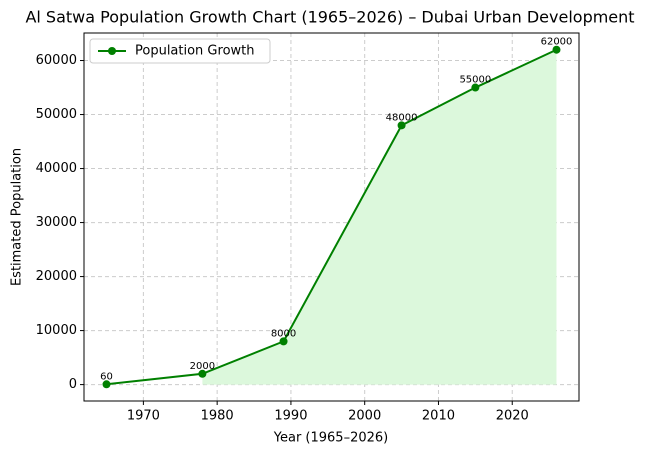 This screenshot has width=657, height=455. Describe the element at coordinates (364, 416) in the screenshot. I see `x-tick-label: 2000` at that location.